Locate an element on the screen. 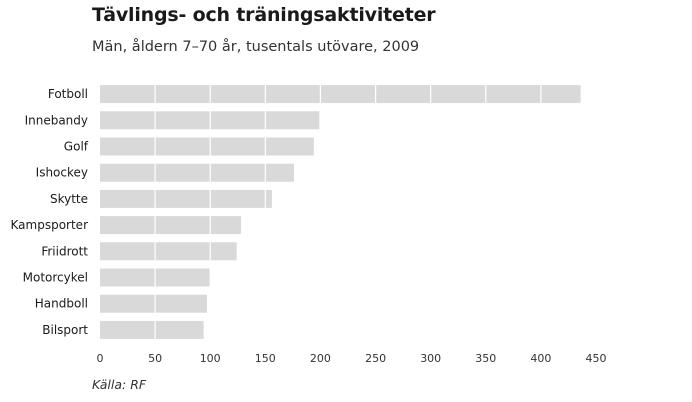 This screenshot has width=692, height=402. x-tick-label: 200 is located at coordinates (320, 358).